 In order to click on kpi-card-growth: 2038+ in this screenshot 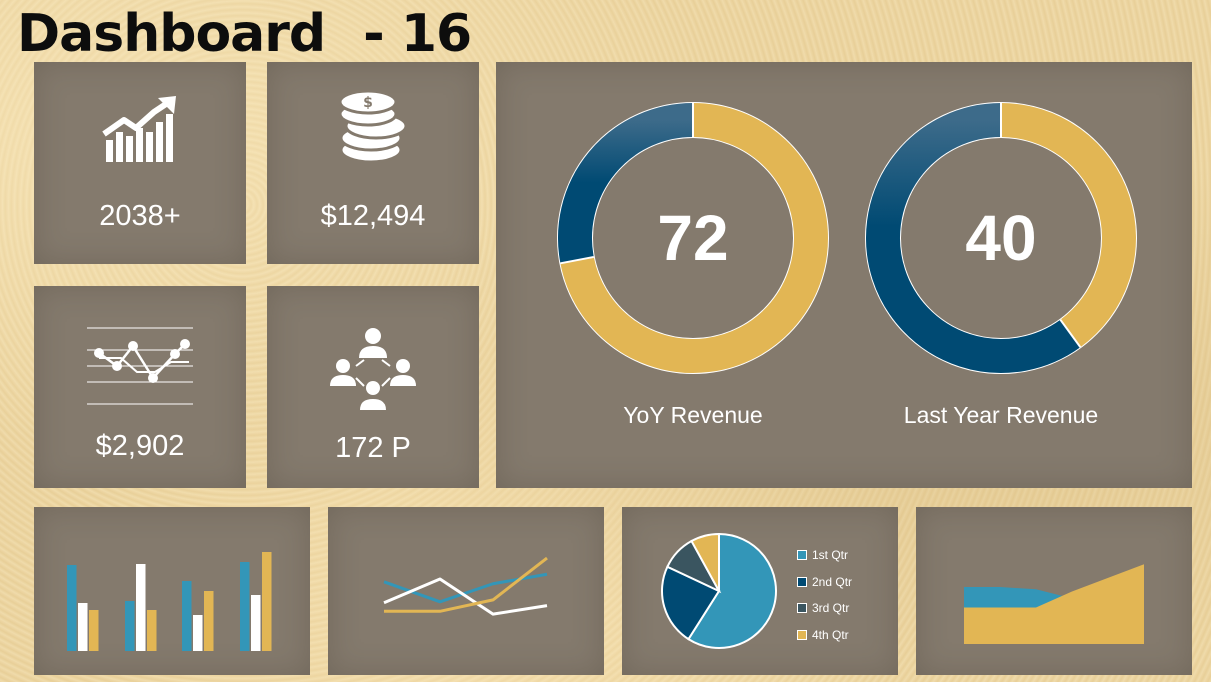, I will do `click(140, 163)`.